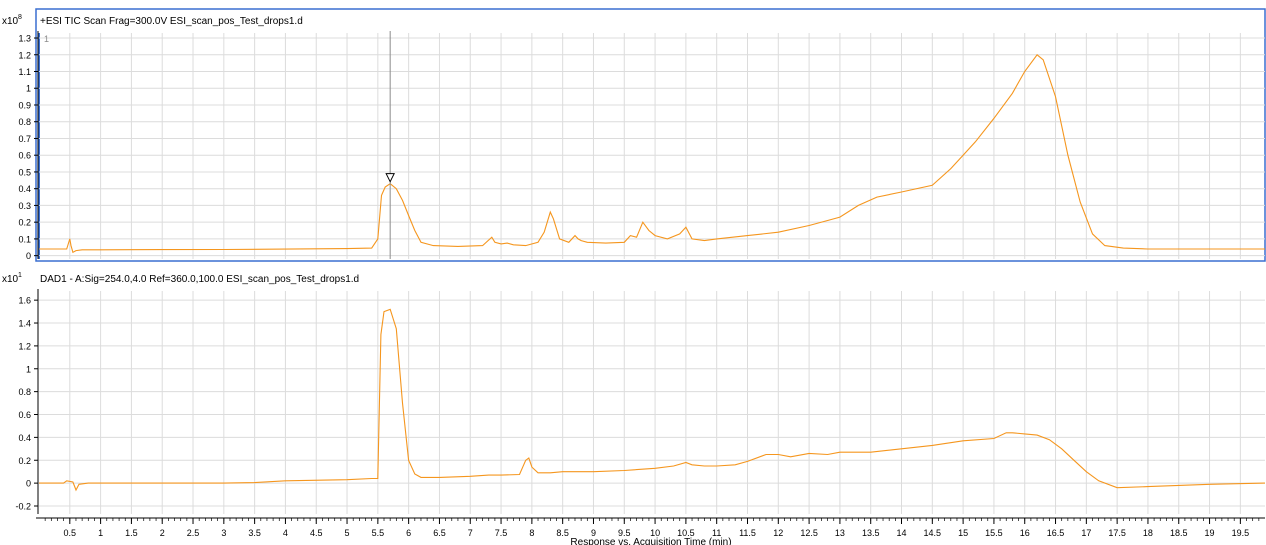 The height and width of the screenshot is (545, 1266). Describe the element at coordinates (28, 146) in the screenshot. I see `tic-y-axis: 0 0.1 0.2 0.3 0.4 0.5 0.6 0.7 0.8 0.9 1 1.1 1.2 1.3` at that location.